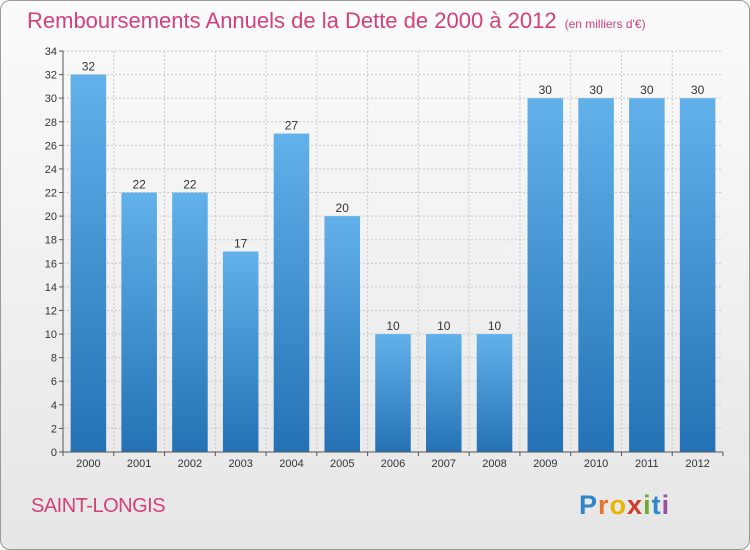 The width and height of the screenshot is (750, 550). Describe the element at coordinates (647, 464) in the screenshot. I see `x-tick-label: 2011` at that location.